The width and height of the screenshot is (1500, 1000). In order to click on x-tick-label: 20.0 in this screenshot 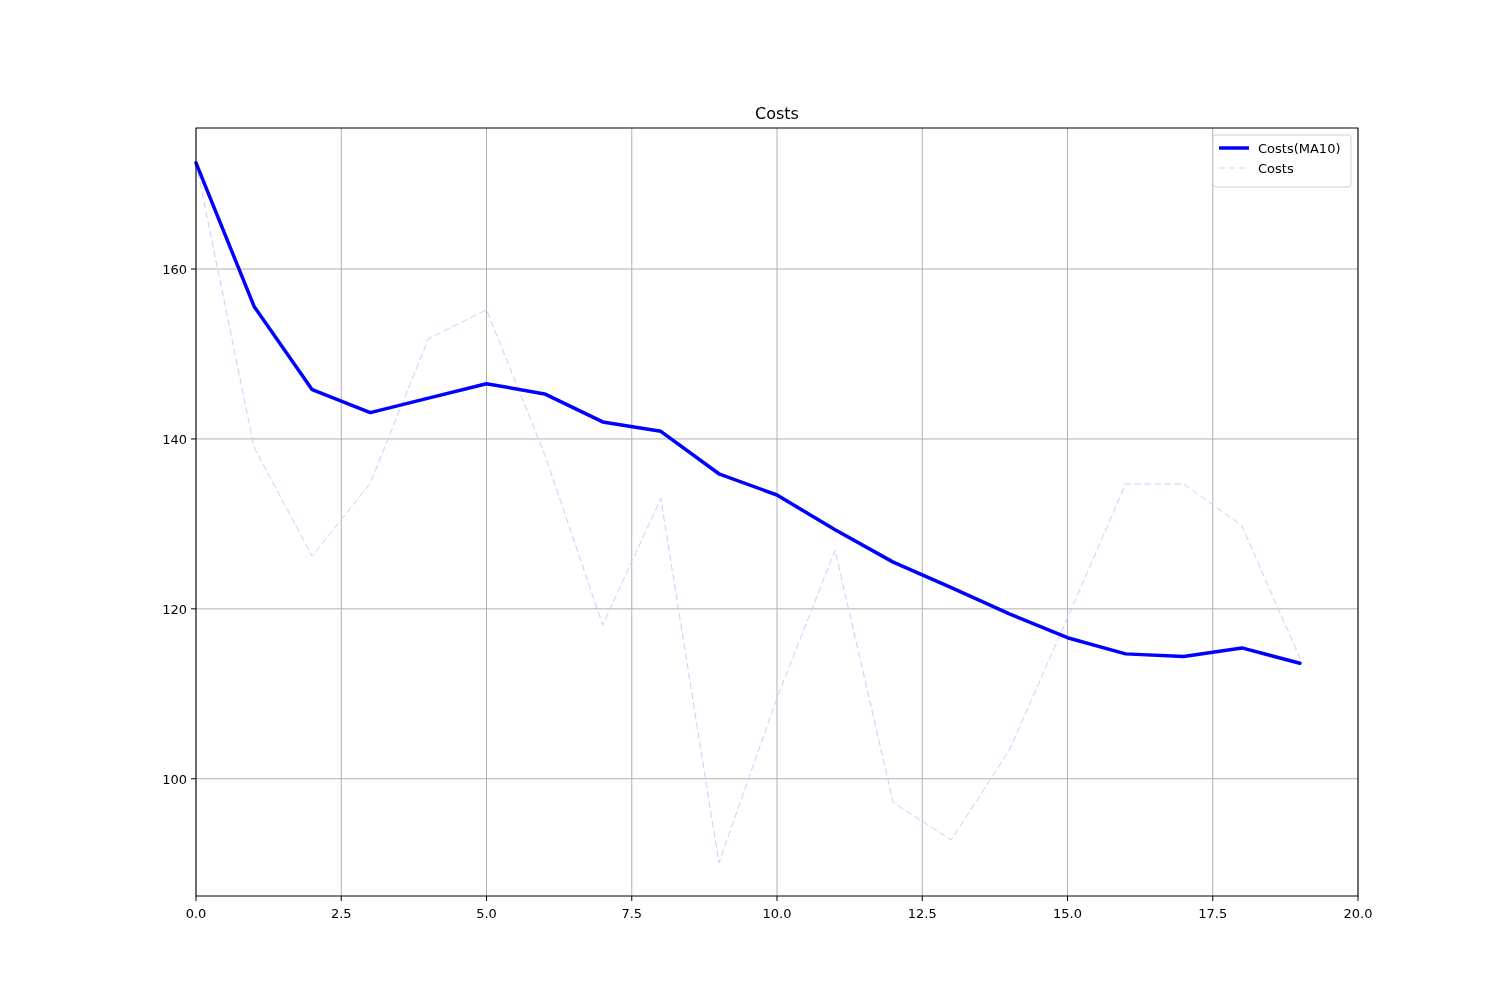, I will do `click(1358, 913)`.